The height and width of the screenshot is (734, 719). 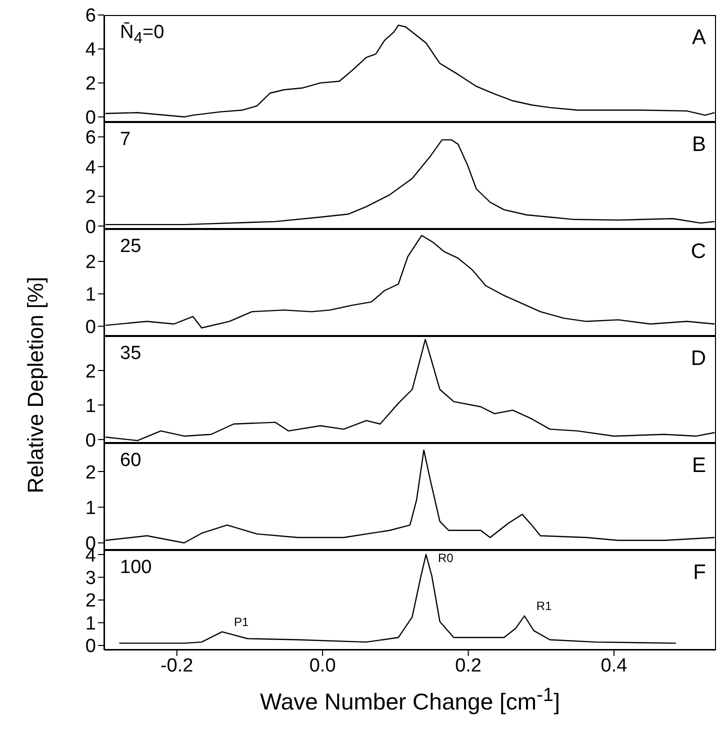 I want to click on annotation: P1, so click(x=241, y=621).